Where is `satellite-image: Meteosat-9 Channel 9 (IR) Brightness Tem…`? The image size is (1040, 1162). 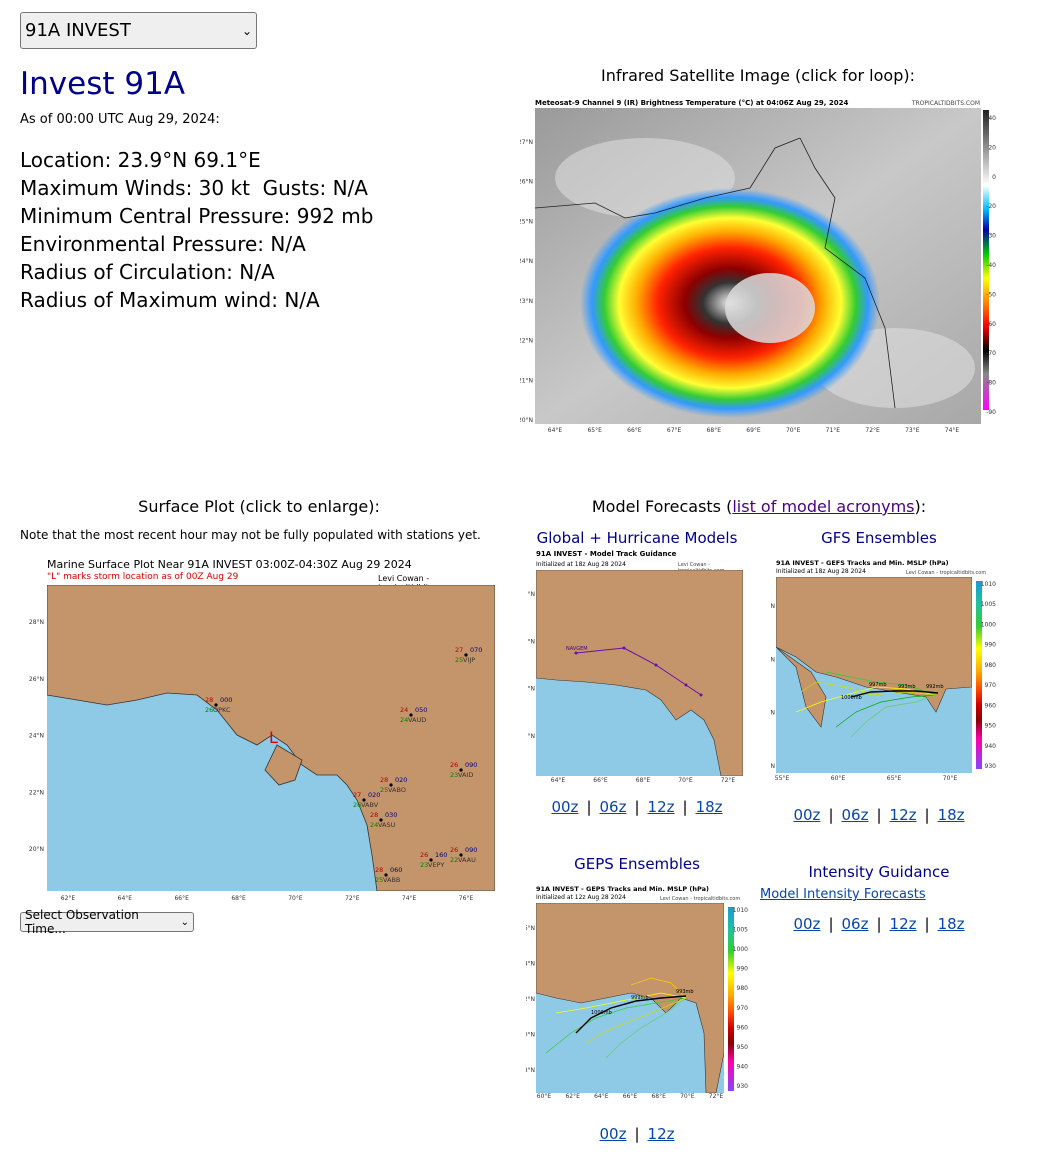
satellite-image: Meteosat-9 Channel 9 (IR) Brightness Tem… is located at coordinates (758, 267).